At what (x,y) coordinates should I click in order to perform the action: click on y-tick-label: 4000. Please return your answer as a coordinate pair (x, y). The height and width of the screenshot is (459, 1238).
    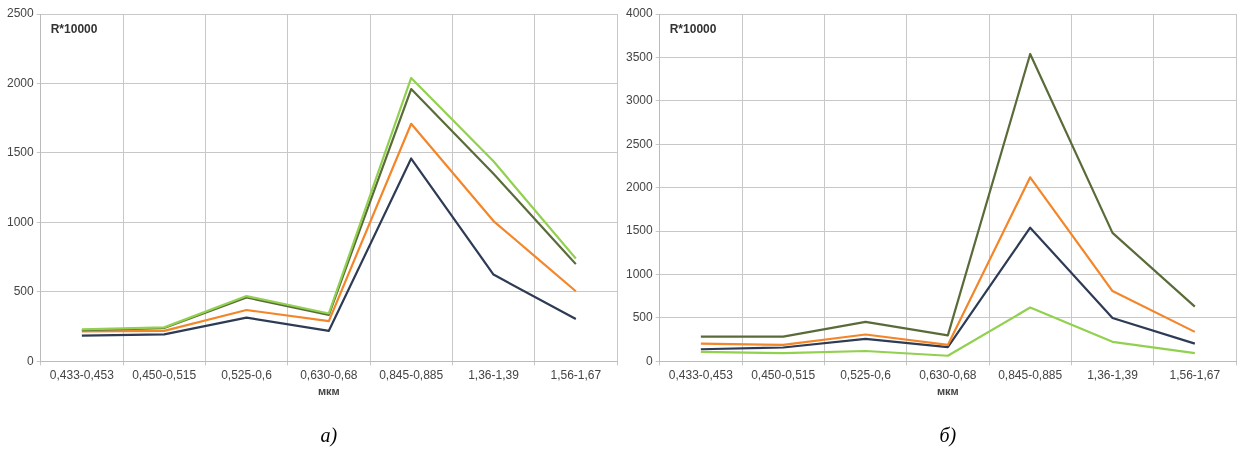
    Looking at the image, I should click on (639, 13).